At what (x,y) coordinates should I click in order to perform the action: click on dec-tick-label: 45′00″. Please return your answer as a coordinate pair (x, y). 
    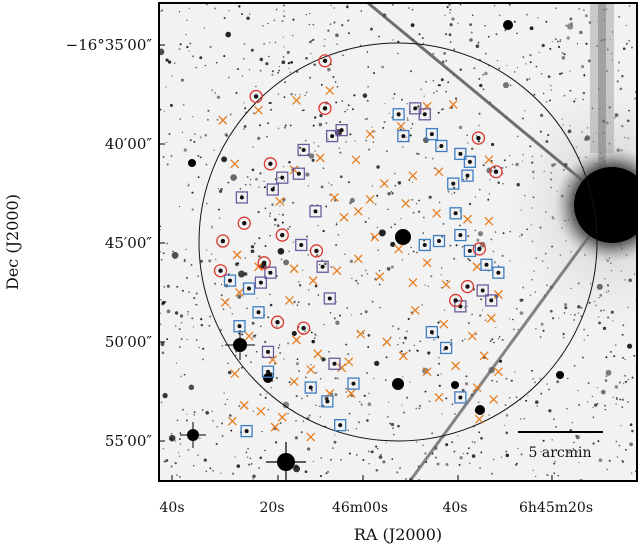
    Looking at the image, I should click on (129, 243).